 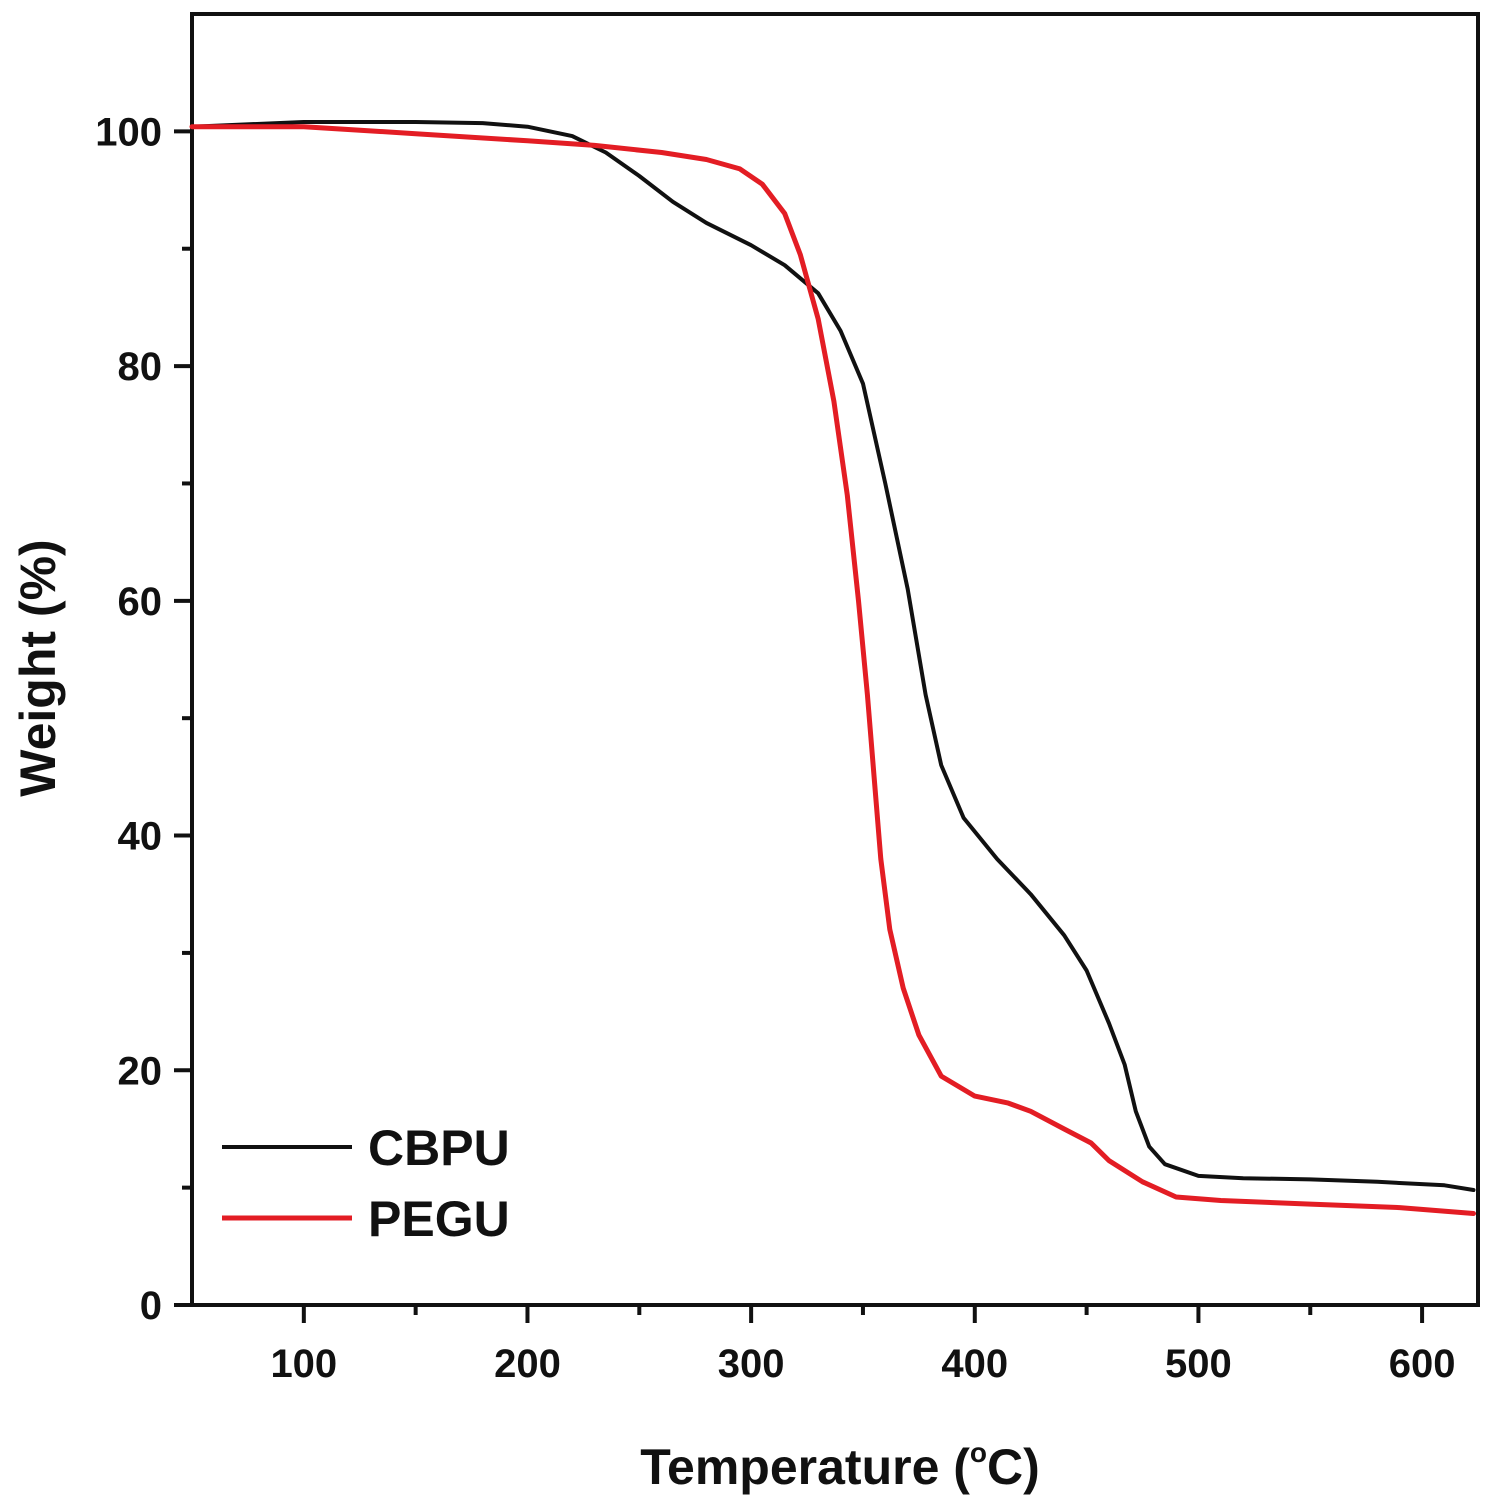 I want to click on x-axis-title-unit: C), so click(x=1013, y=1467).